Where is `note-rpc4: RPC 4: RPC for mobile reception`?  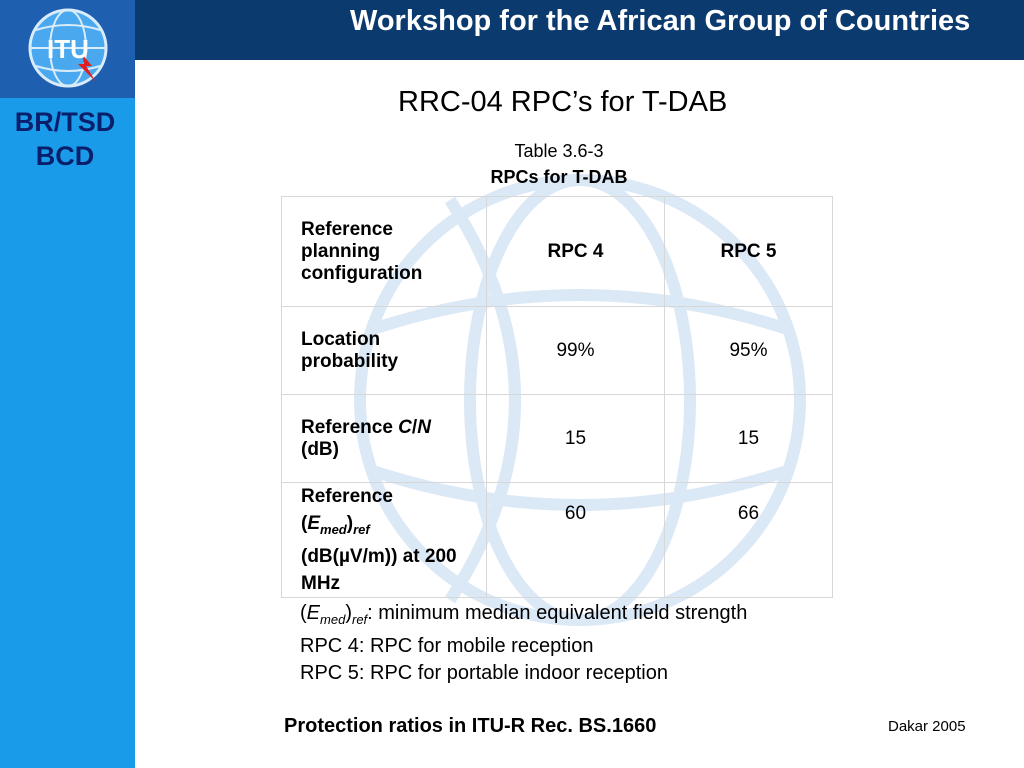
note-rpc4: RPC 4: RPC for mobile reception is located at coordinates (447, 646).